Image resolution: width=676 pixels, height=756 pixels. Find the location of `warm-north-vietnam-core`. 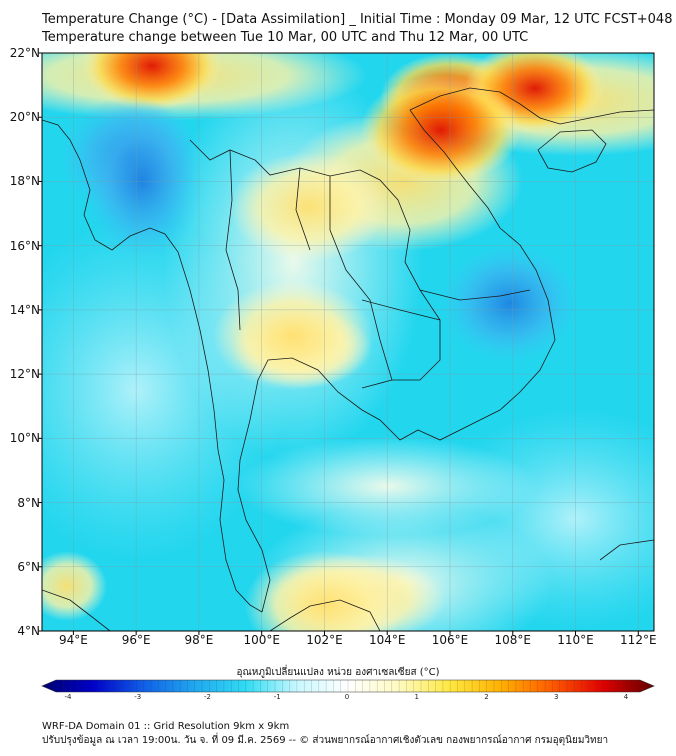

warm-north-vietnam-core is located at coordinates (440, 130).